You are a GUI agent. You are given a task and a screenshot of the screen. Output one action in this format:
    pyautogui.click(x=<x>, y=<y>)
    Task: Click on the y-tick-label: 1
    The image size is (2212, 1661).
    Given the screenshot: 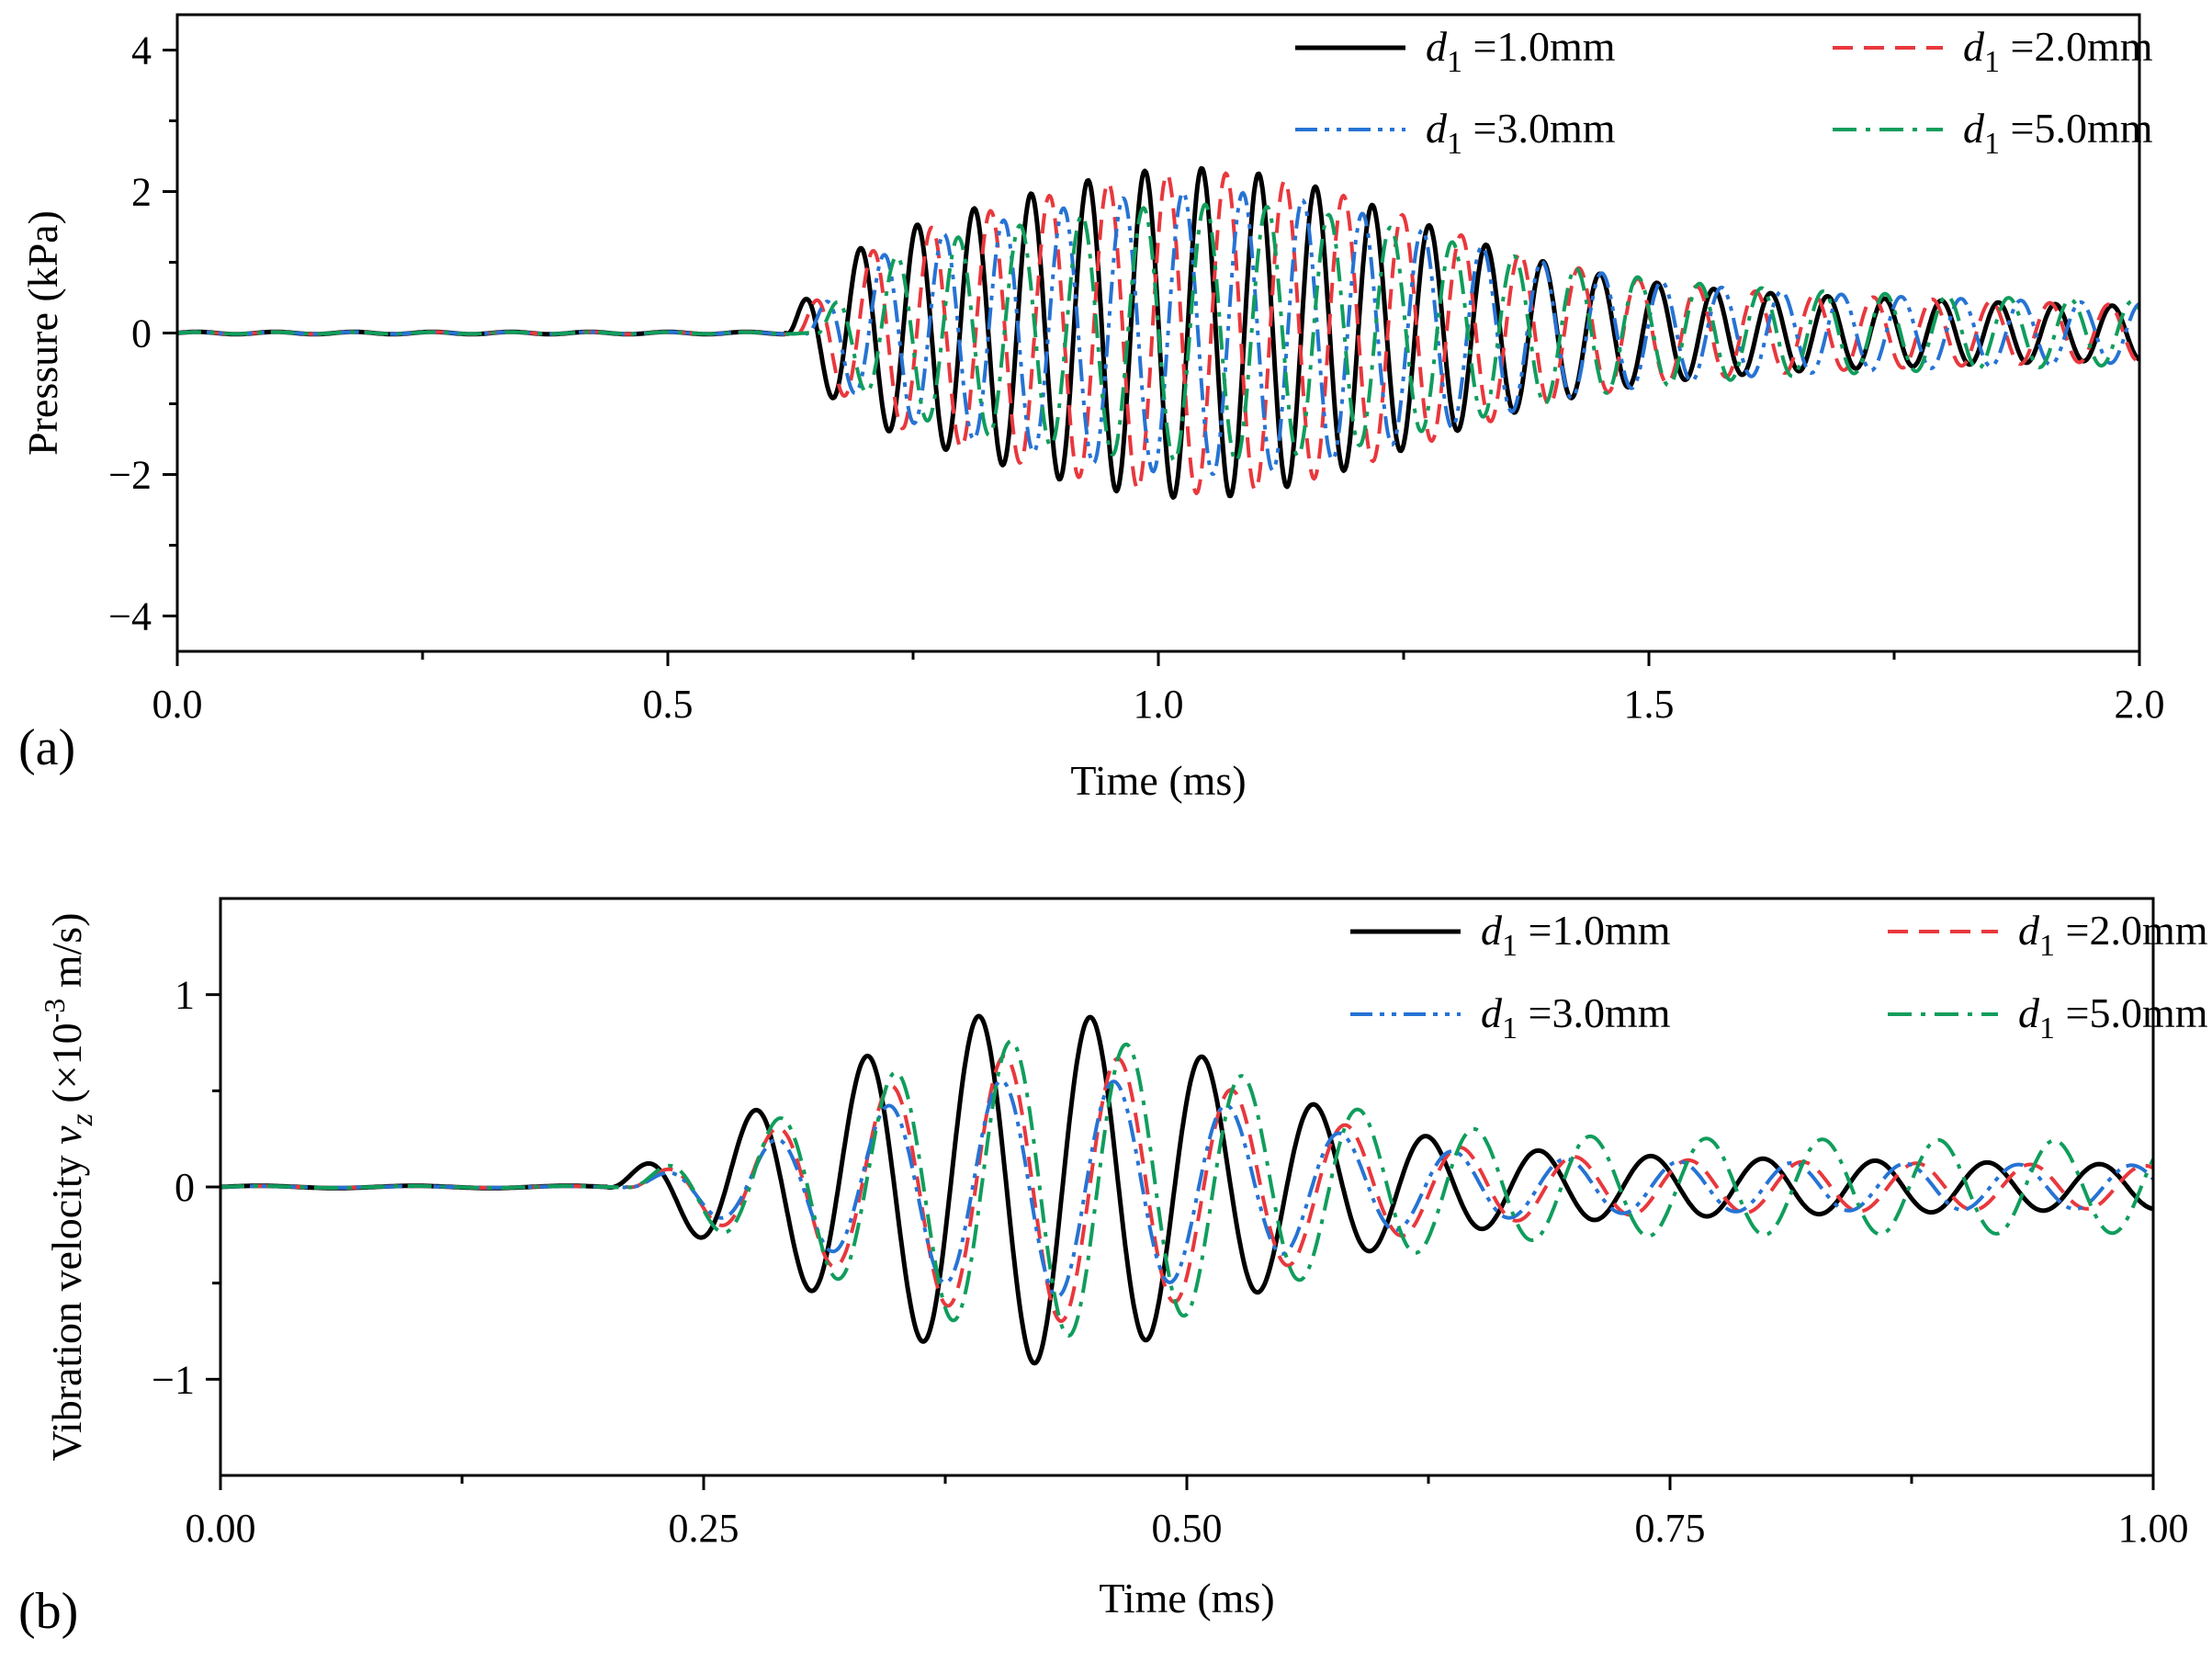 What is the action you would take?
    pyautogui.click(x=185, y=996)
    